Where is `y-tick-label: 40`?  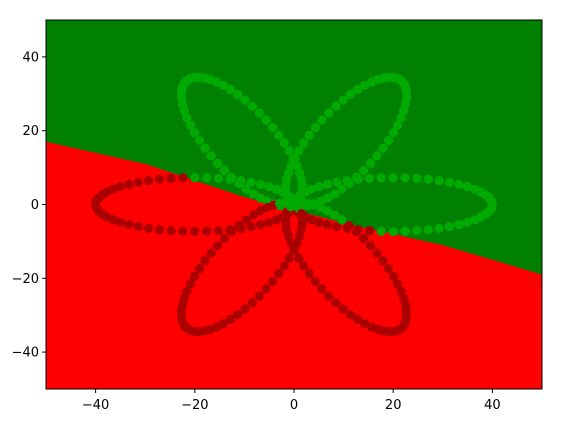 y-tick-label: 40 is located at coordinates (30, 57).